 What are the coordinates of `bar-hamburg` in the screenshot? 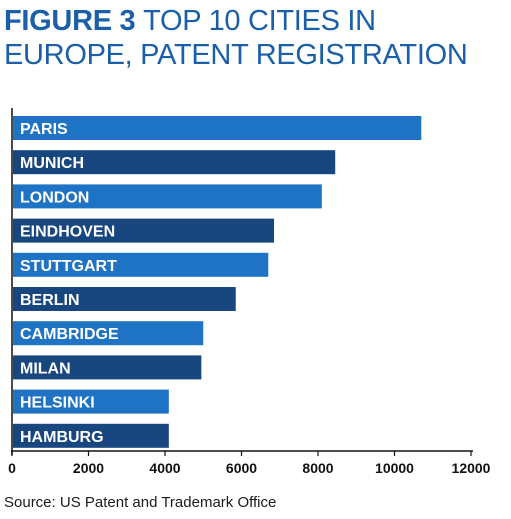 It's located at (91, 435).